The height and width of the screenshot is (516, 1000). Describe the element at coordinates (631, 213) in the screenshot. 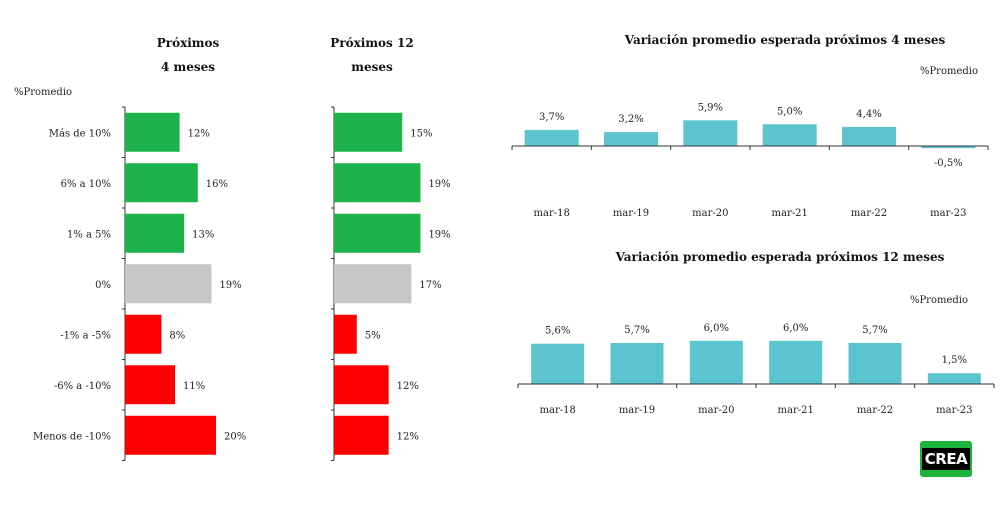

I see `vbar2-category-label-1: mar-19` at that location.